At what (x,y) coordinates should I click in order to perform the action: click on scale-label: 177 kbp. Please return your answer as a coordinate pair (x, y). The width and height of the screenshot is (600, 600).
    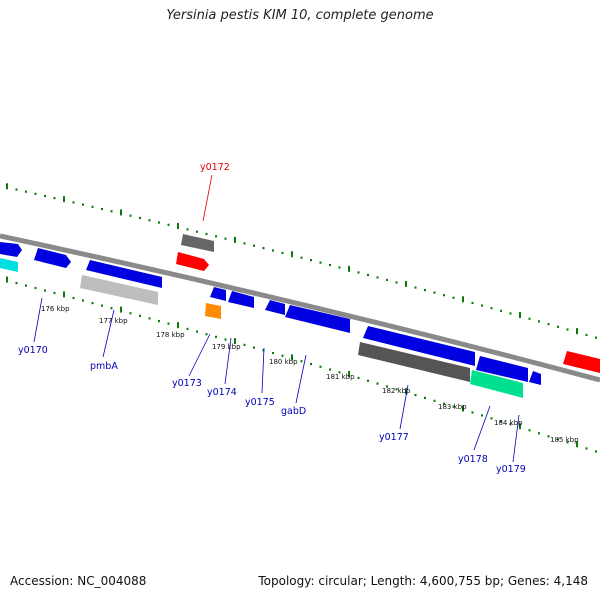
    Looking at the image, I should click on (113, 321).